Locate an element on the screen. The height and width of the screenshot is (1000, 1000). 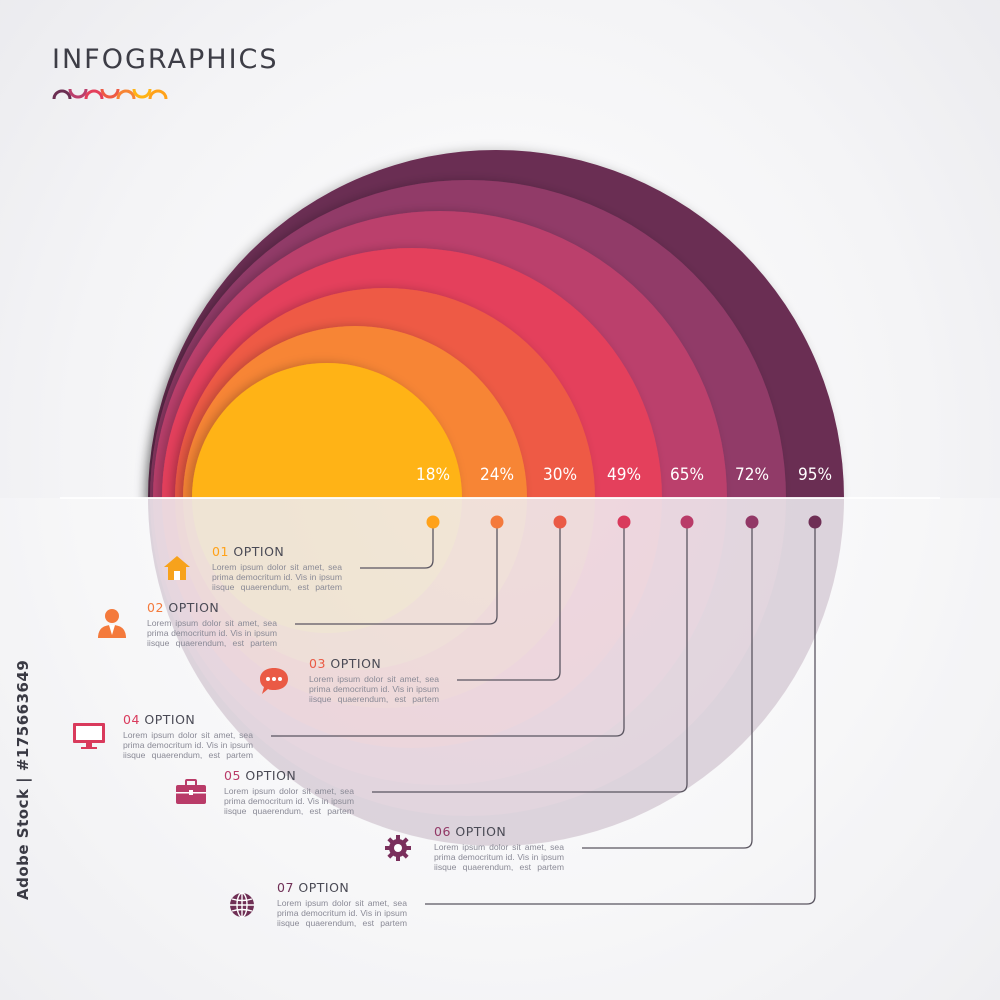
gear-icon is located at coordinates (398, 848).